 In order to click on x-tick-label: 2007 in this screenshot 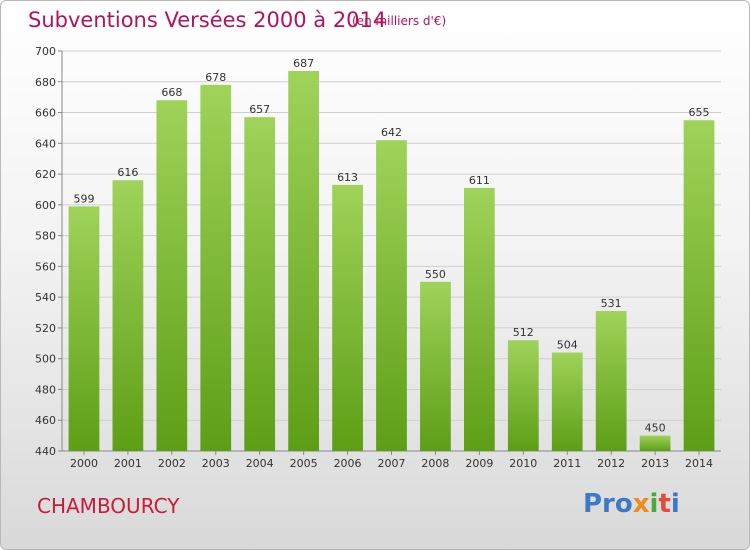, I will do `click(392, 463)`.